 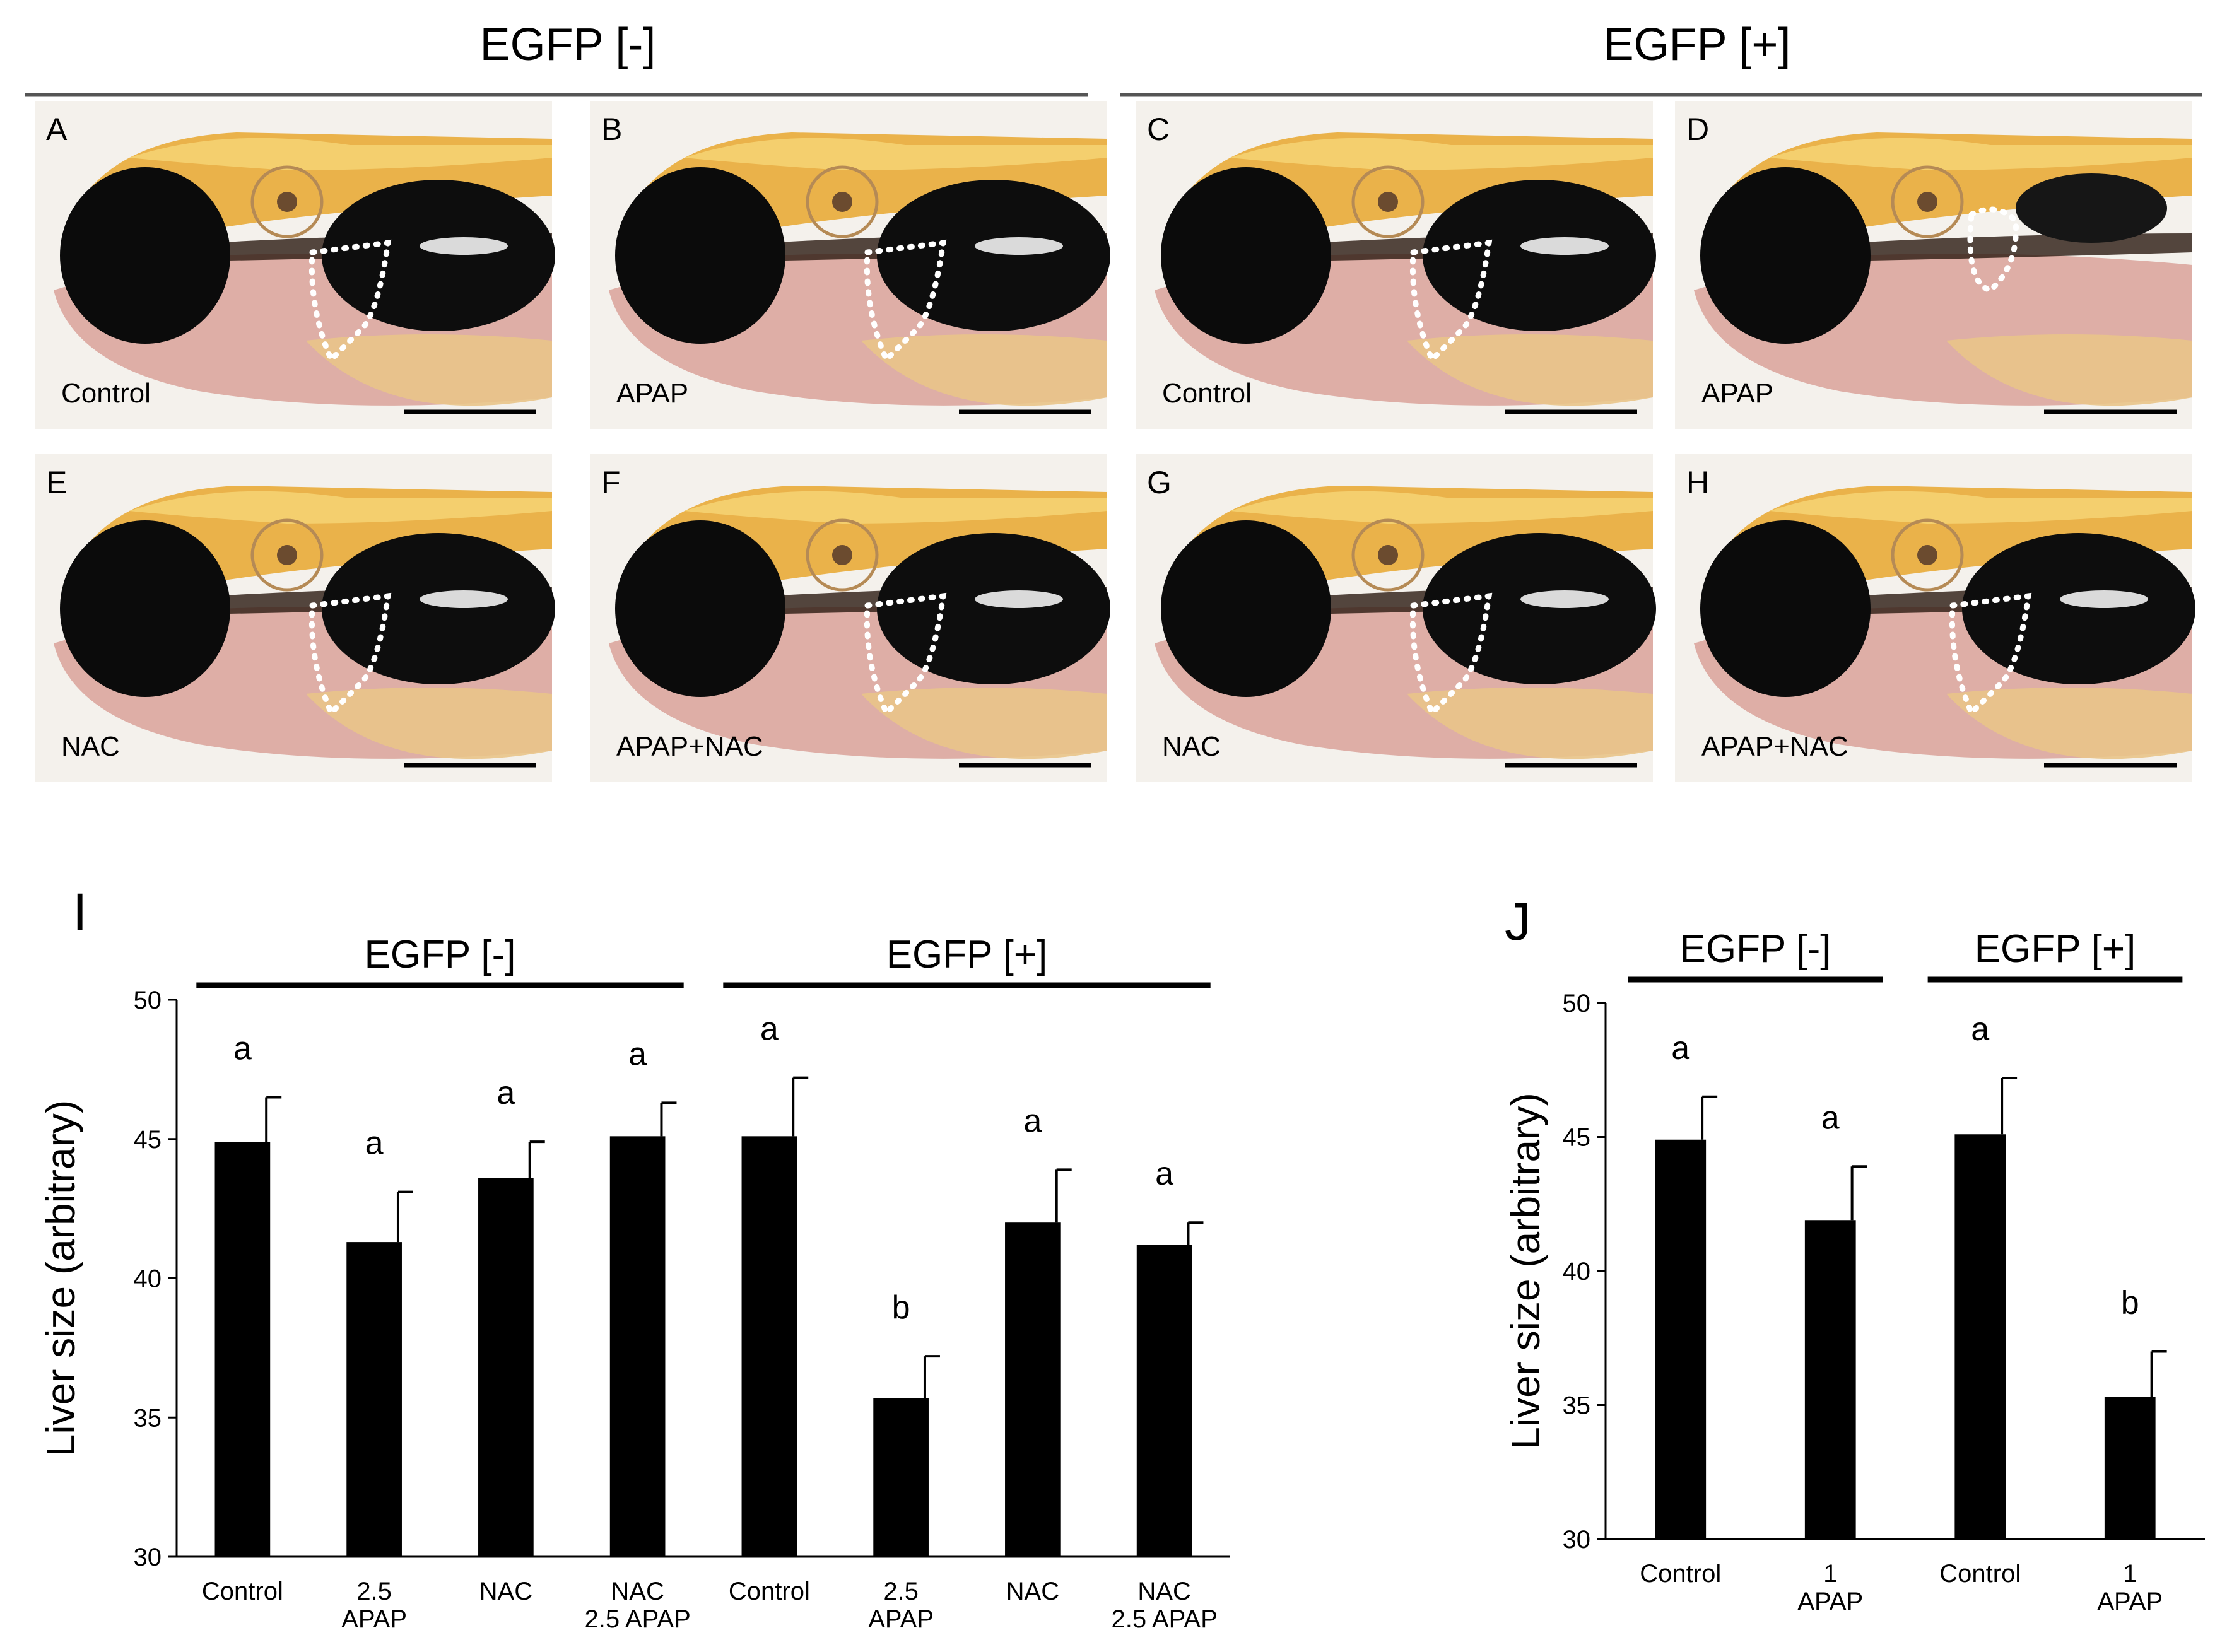 I want to click on panel-letter: C, so click(x=1158, y=129).